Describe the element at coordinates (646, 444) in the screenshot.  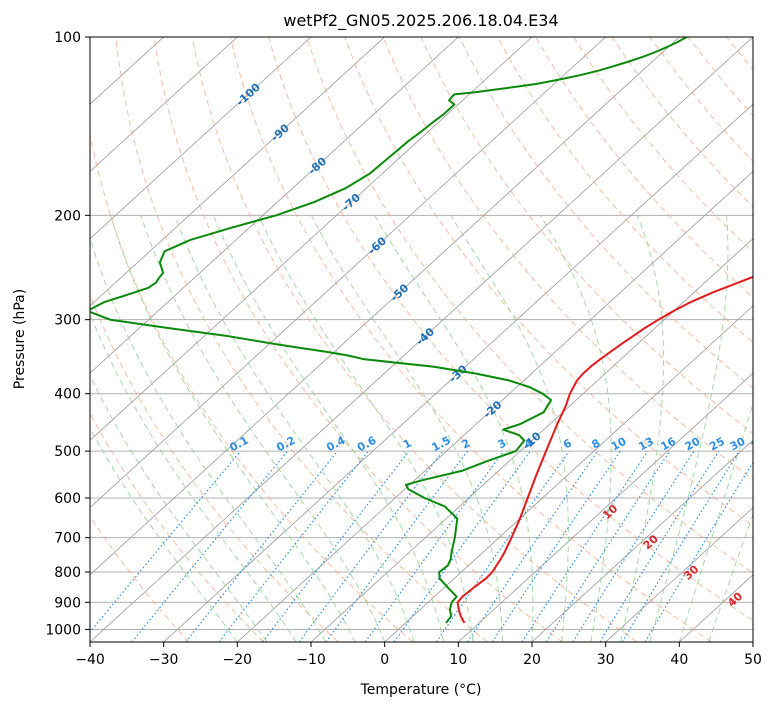
I see `mixing-ratio-label: 13` at that location.